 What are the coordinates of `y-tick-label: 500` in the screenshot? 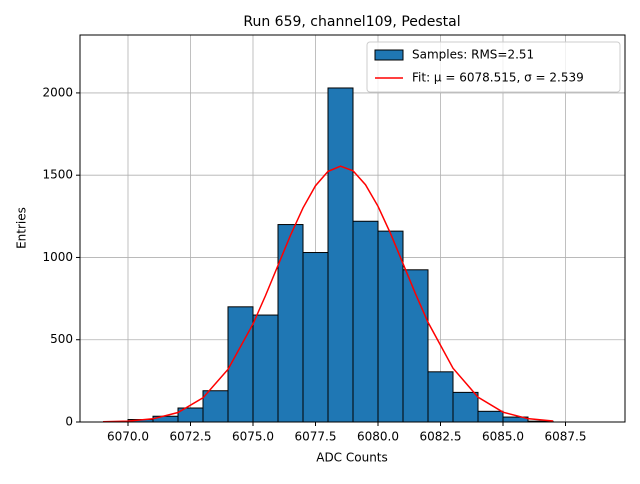 It's located at (61, 339).